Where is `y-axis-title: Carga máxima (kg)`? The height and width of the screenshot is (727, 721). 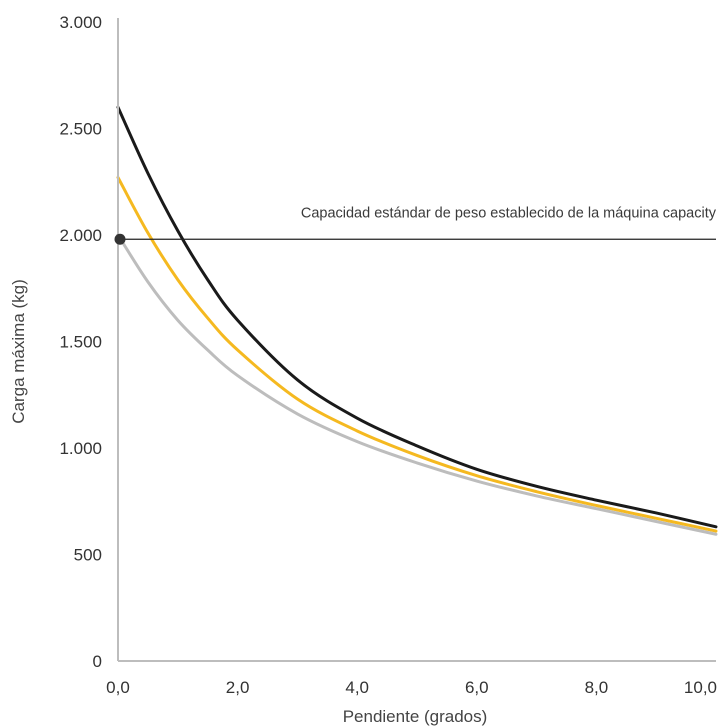
y-axis-title: Carga máxima (kg) is located at coordinates (18, 351).